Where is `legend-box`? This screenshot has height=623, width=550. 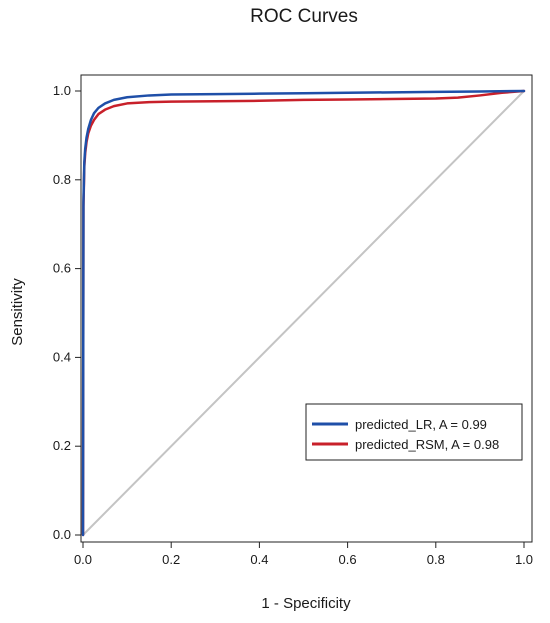
legend-box is located at coordinates (414, 432).